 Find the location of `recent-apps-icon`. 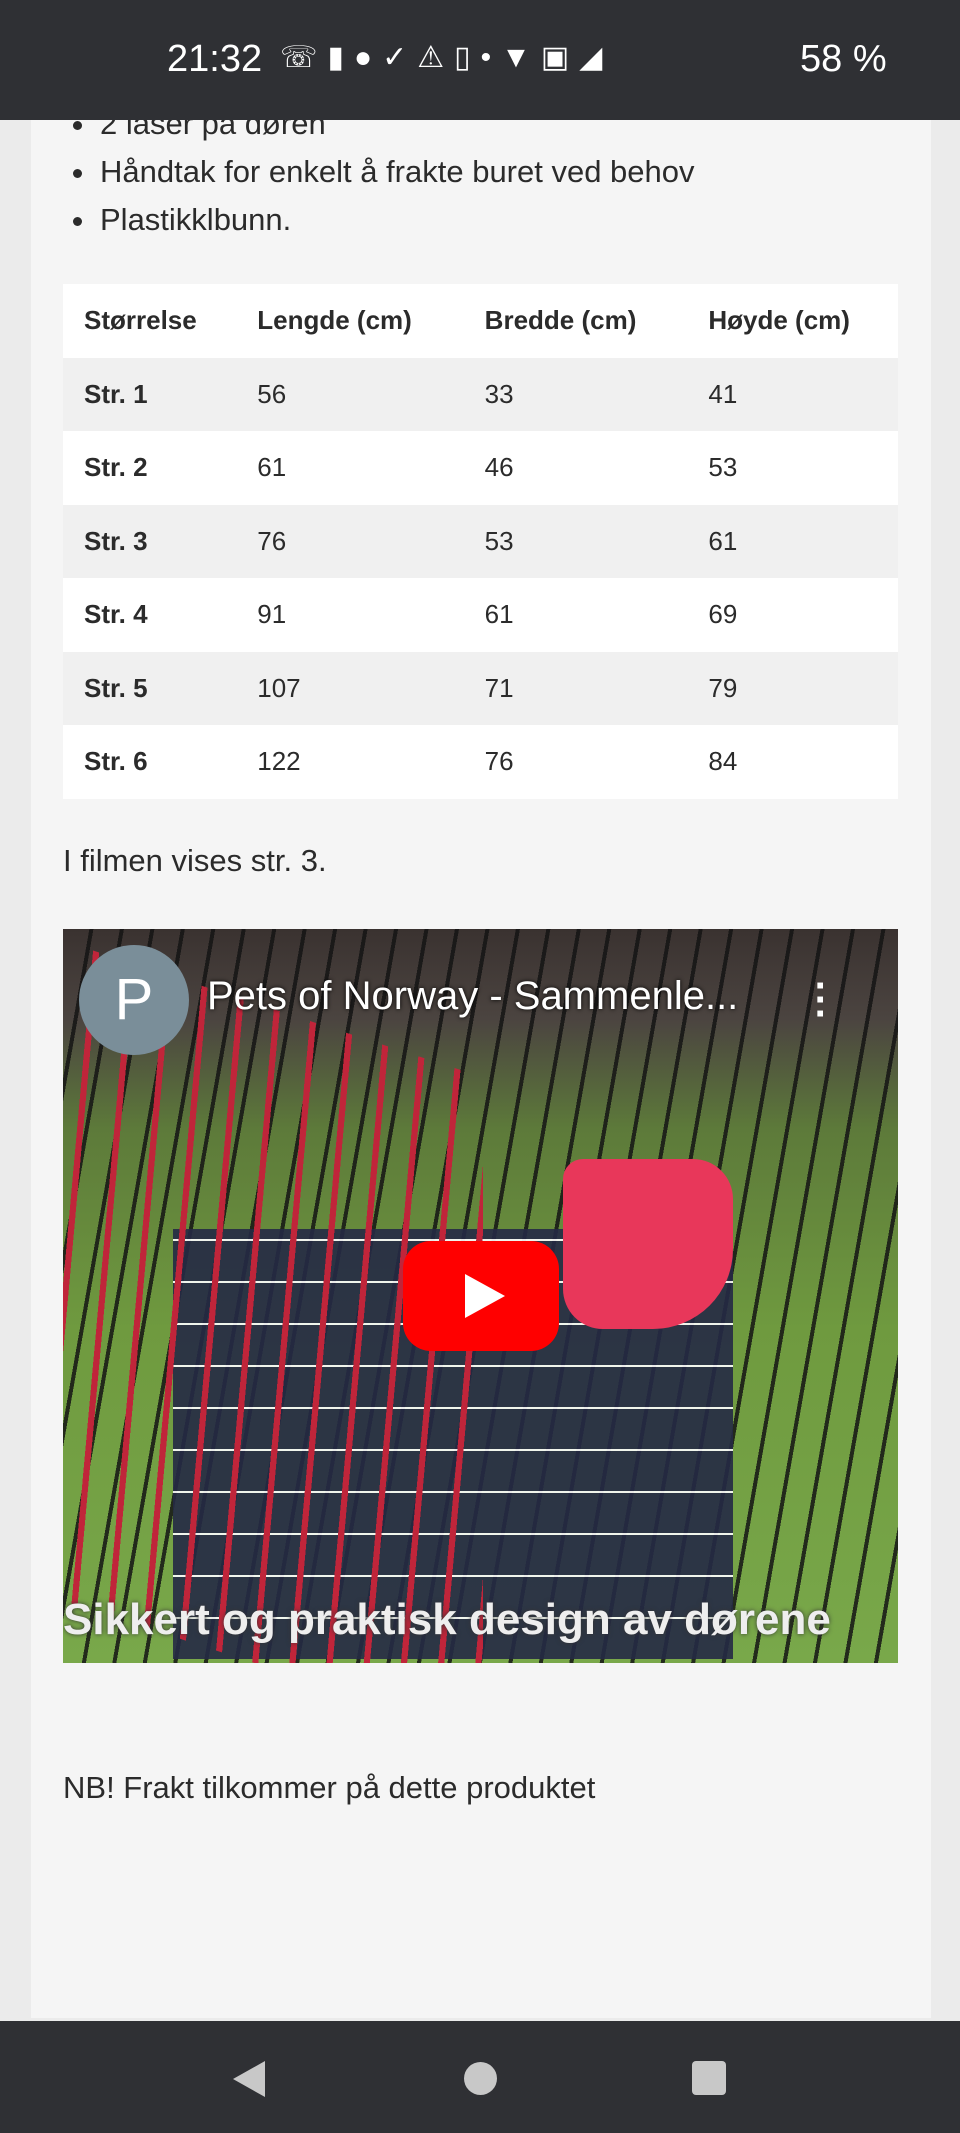

recent-apps-icon is located at coordinates (709, 2078).